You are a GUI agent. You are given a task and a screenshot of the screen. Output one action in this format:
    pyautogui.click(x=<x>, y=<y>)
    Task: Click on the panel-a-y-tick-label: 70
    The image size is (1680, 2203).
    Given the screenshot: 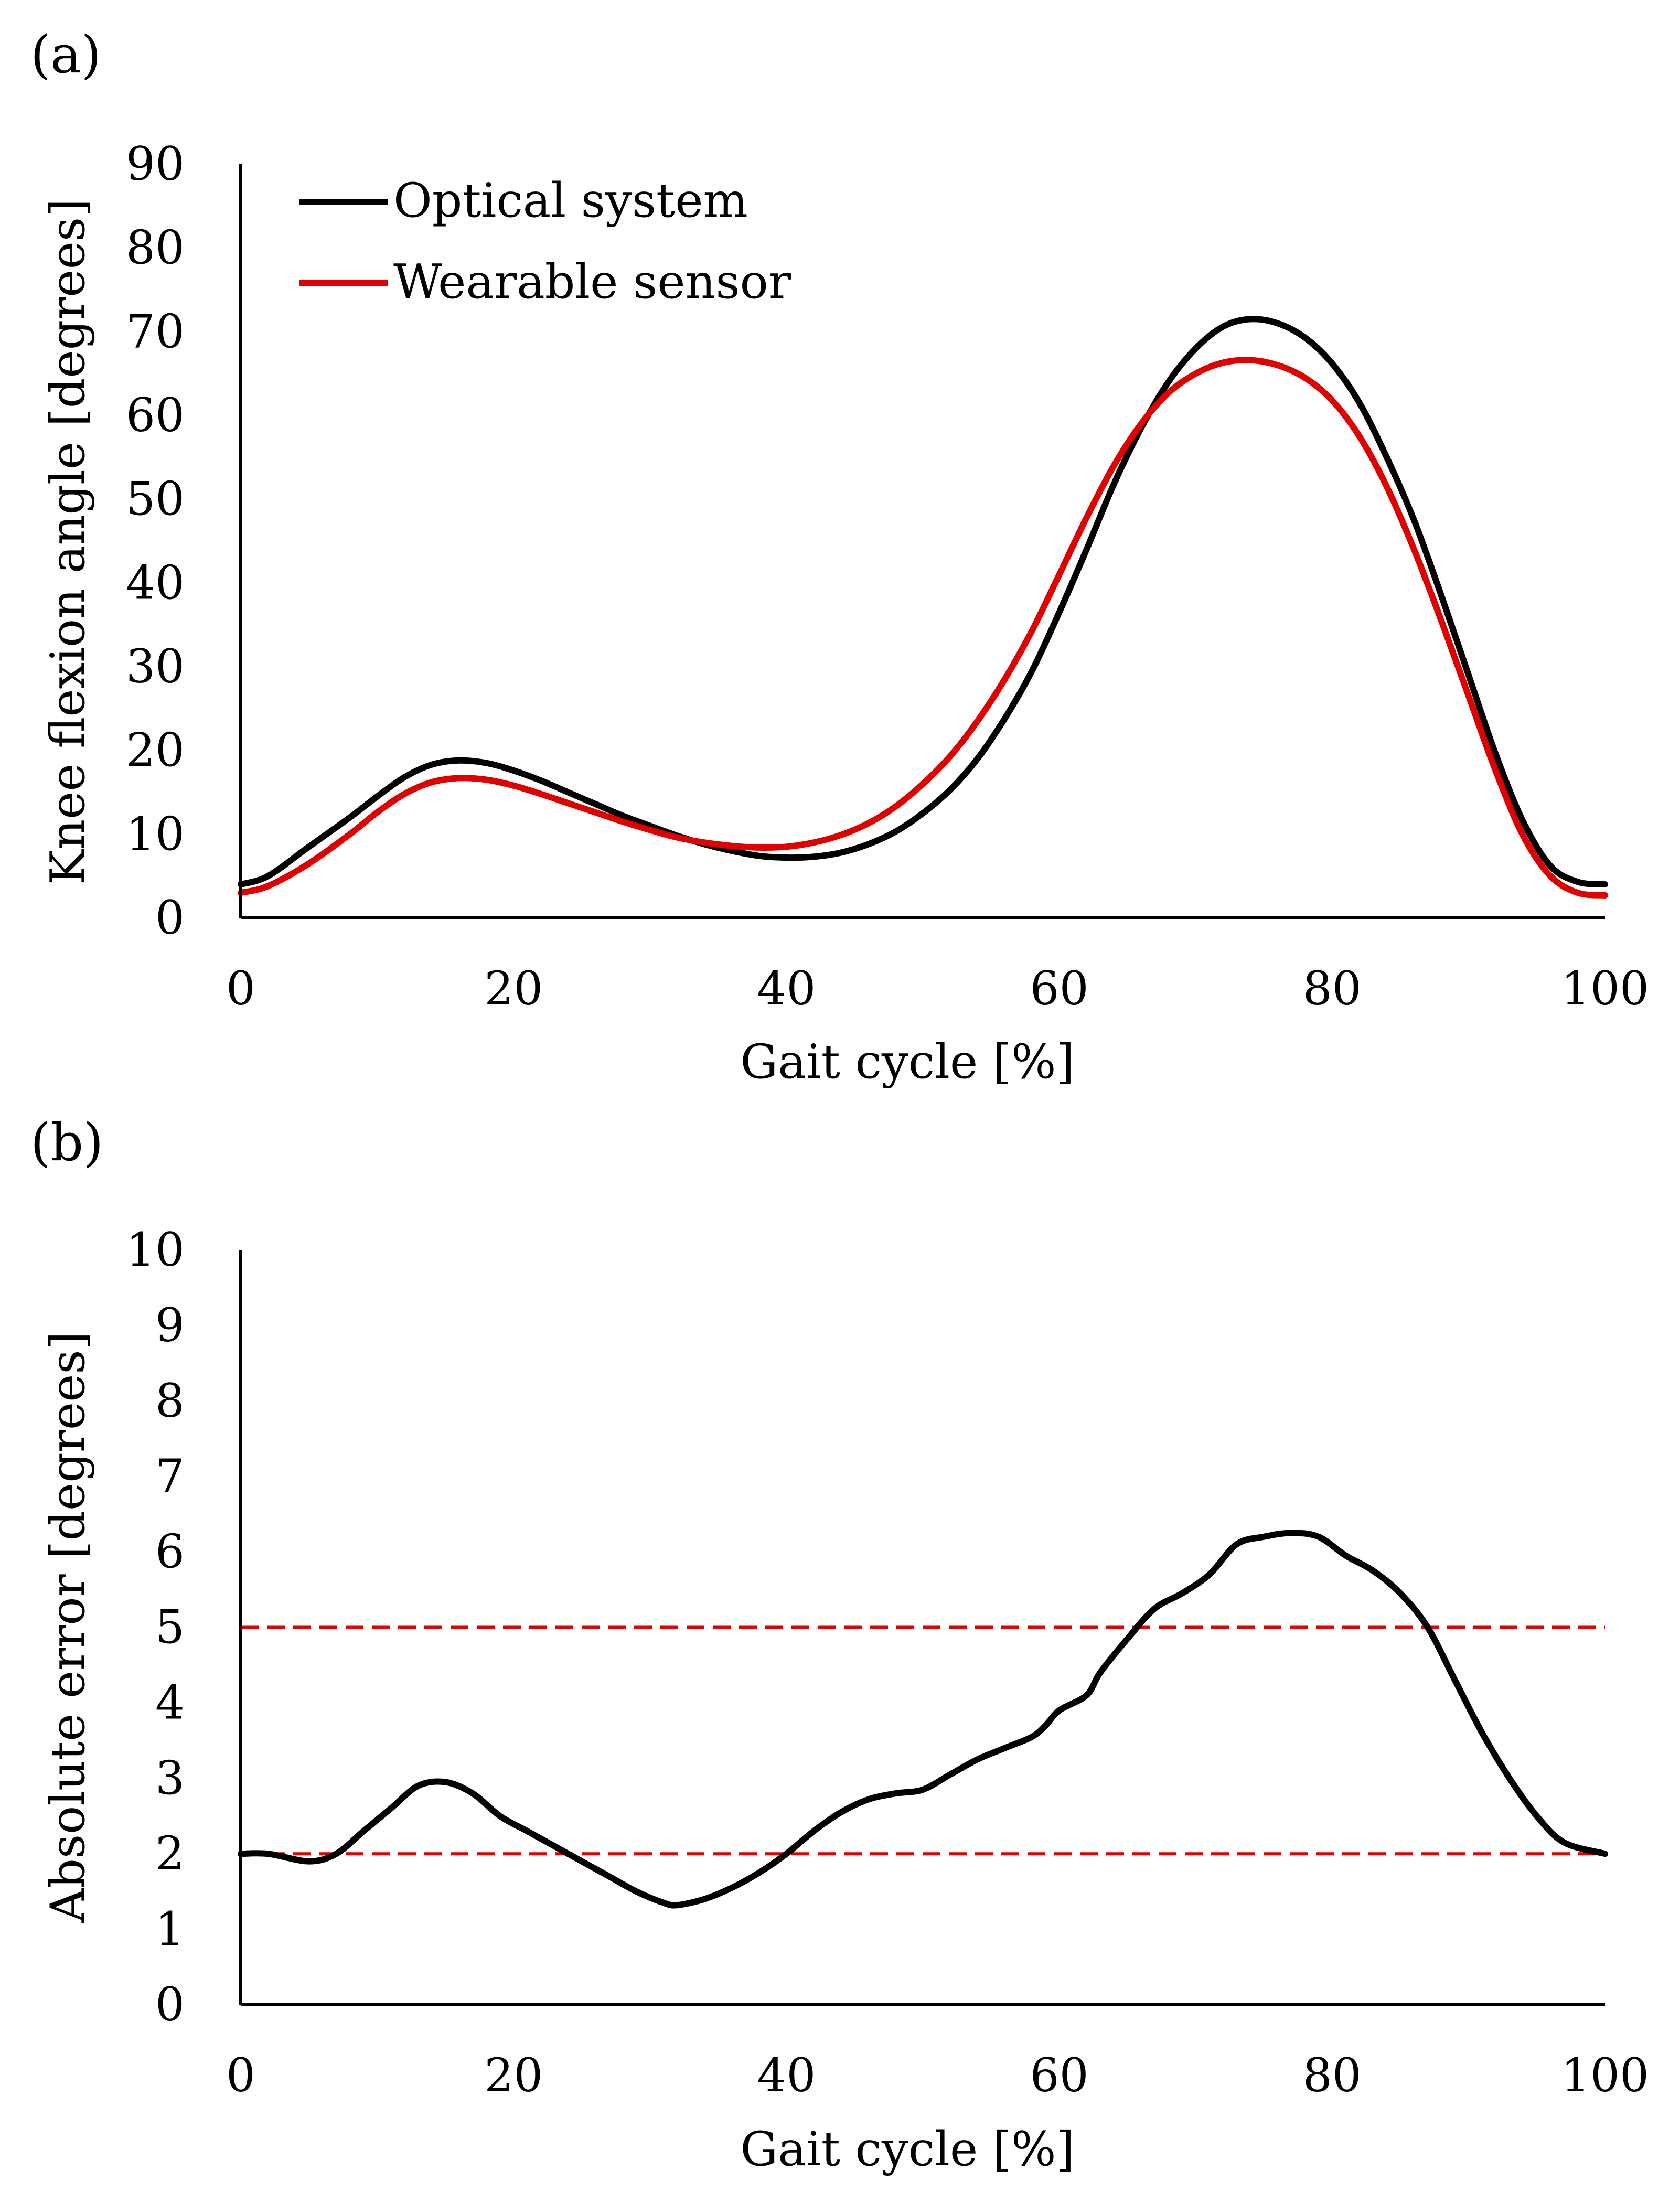 What is the action you would take?
    pyautogui.click(x=155, y=331)
    